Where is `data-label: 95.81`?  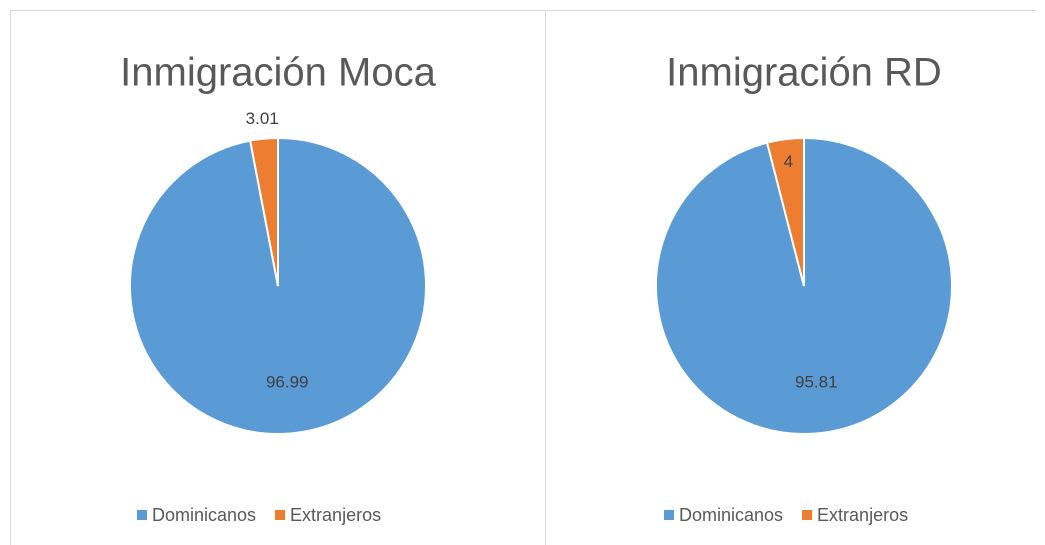
data-label: 95.81 is located at coordinates (816, 381).